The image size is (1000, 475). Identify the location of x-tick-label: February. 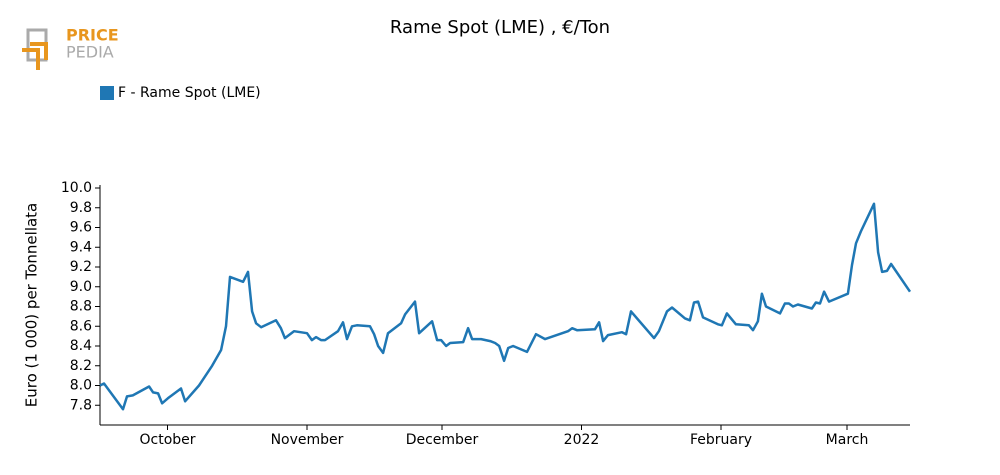
(721, 440).